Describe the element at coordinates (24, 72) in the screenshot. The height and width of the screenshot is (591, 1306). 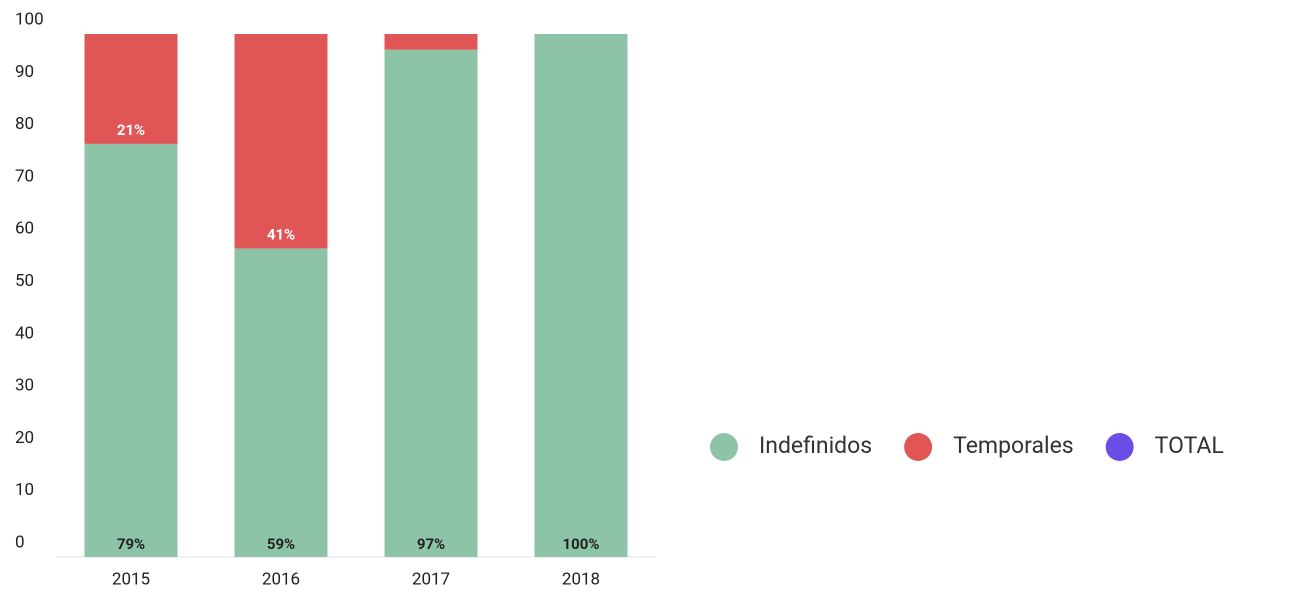
I see `y-tick-label: 90` at that location.